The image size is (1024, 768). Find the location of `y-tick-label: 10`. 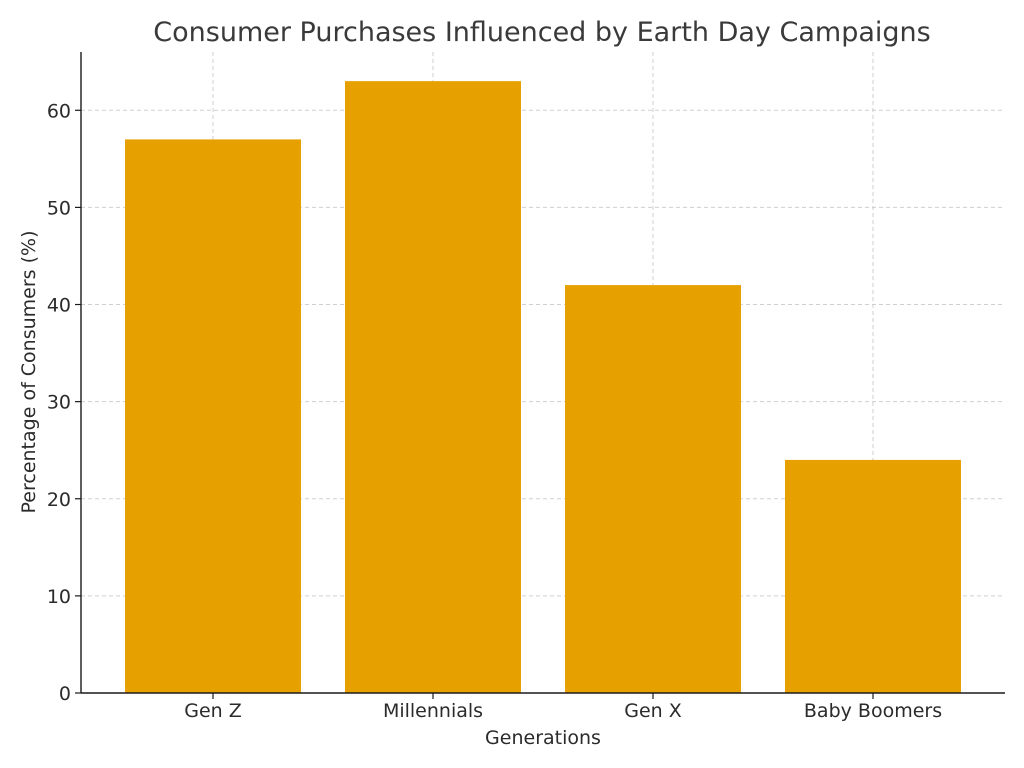

y-tick-label: 10 is located at coordinates (59, 597).